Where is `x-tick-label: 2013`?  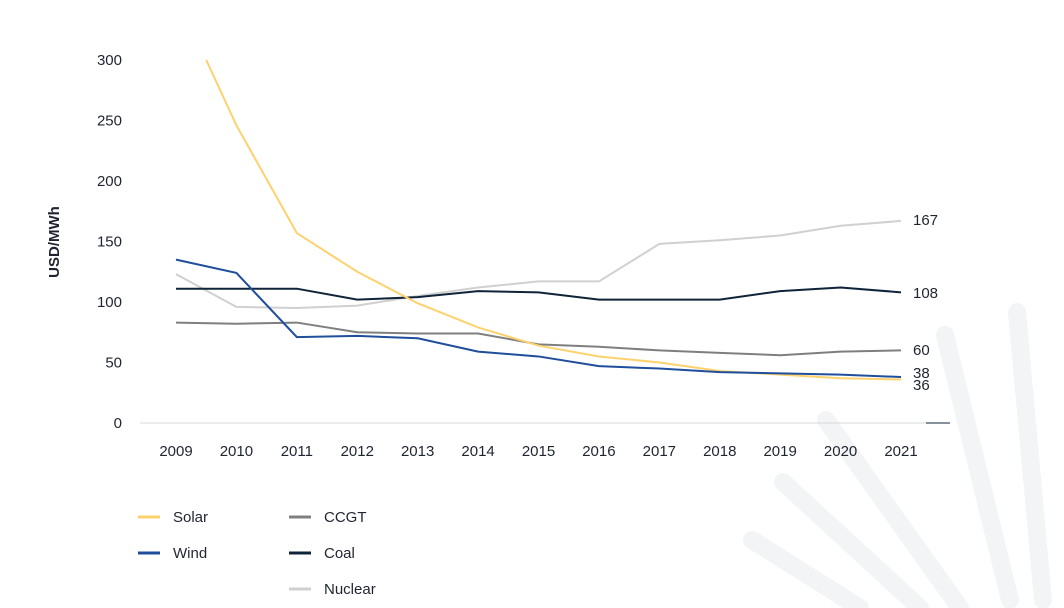
x-tick-label: 2013 is located at coordinates (417, 451).